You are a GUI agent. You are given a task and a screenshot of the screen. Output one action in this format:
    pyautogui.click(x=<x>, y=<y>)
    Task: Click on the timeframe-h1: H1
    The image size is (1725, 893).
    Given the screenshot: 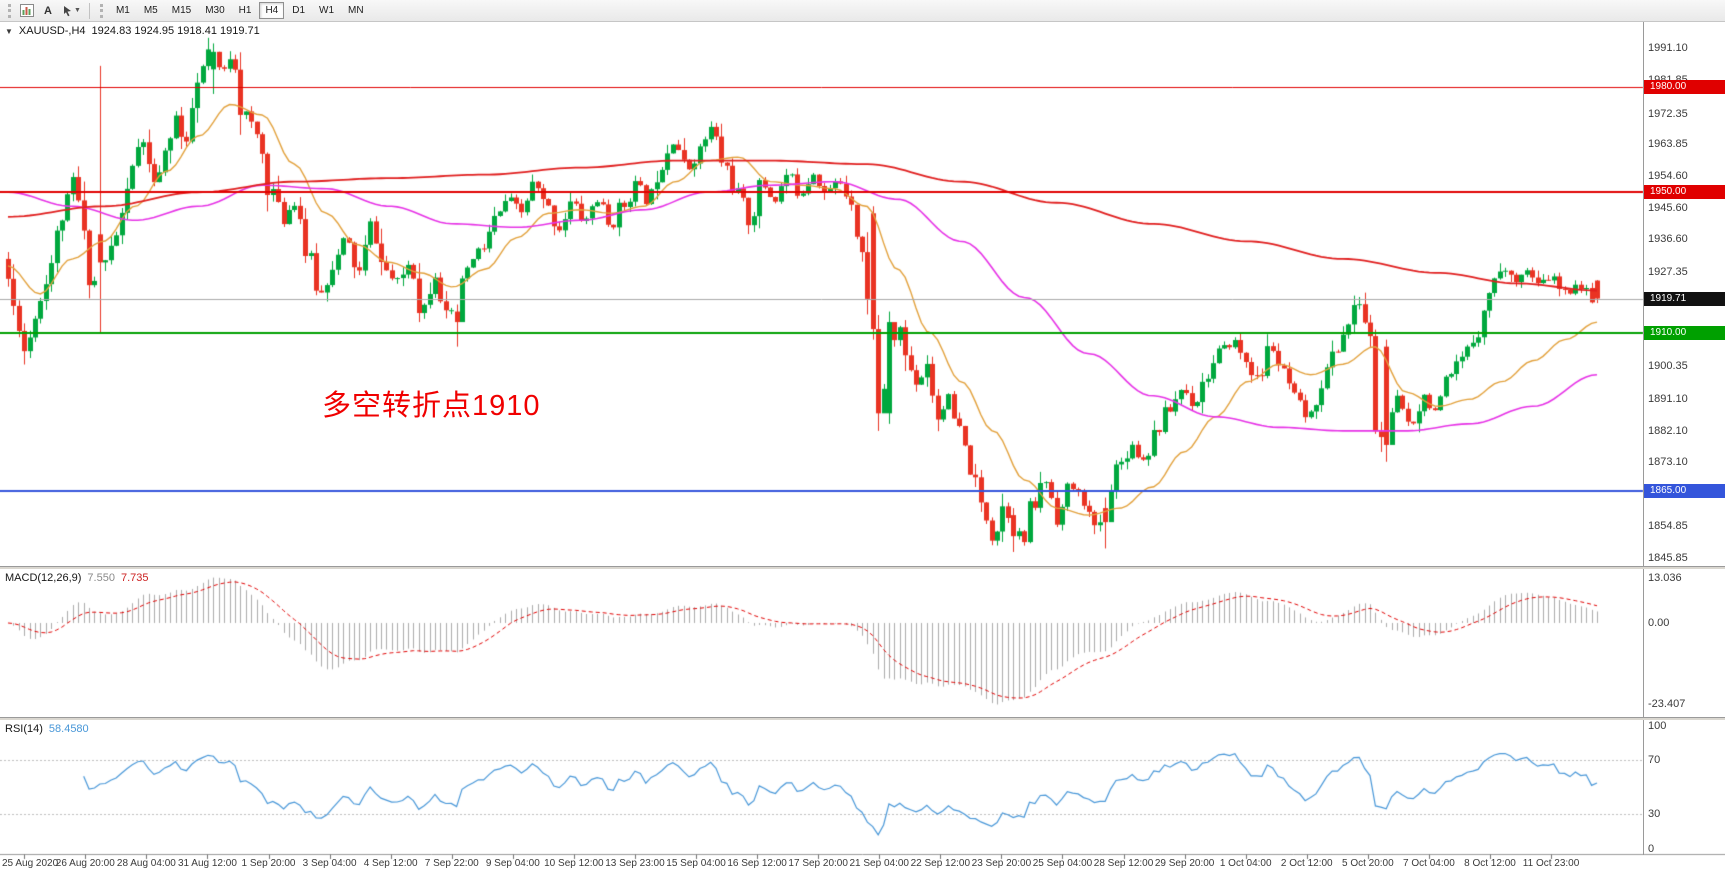 What is the action you would take?
    pyautogui.click(x=245, y=10)
    